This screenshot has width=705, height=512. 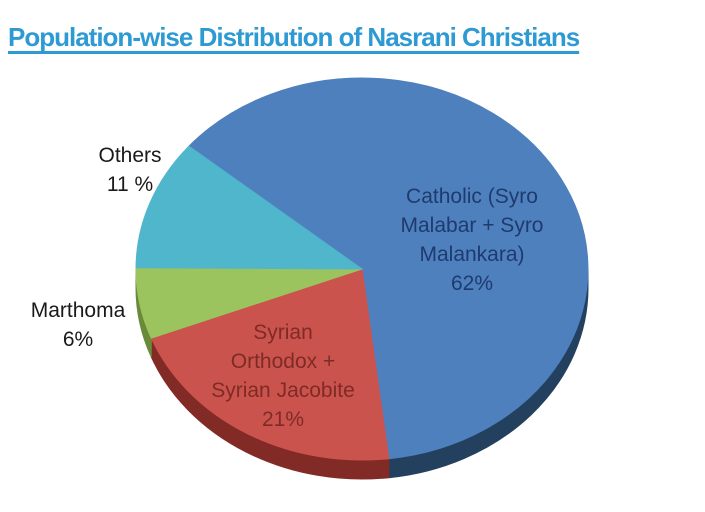 What do you see at coordinates (270, 364) in the screenshot?
I see `pie-slice-syrian-orthodox-syrian-jacob` at bounding box center [270, 364].